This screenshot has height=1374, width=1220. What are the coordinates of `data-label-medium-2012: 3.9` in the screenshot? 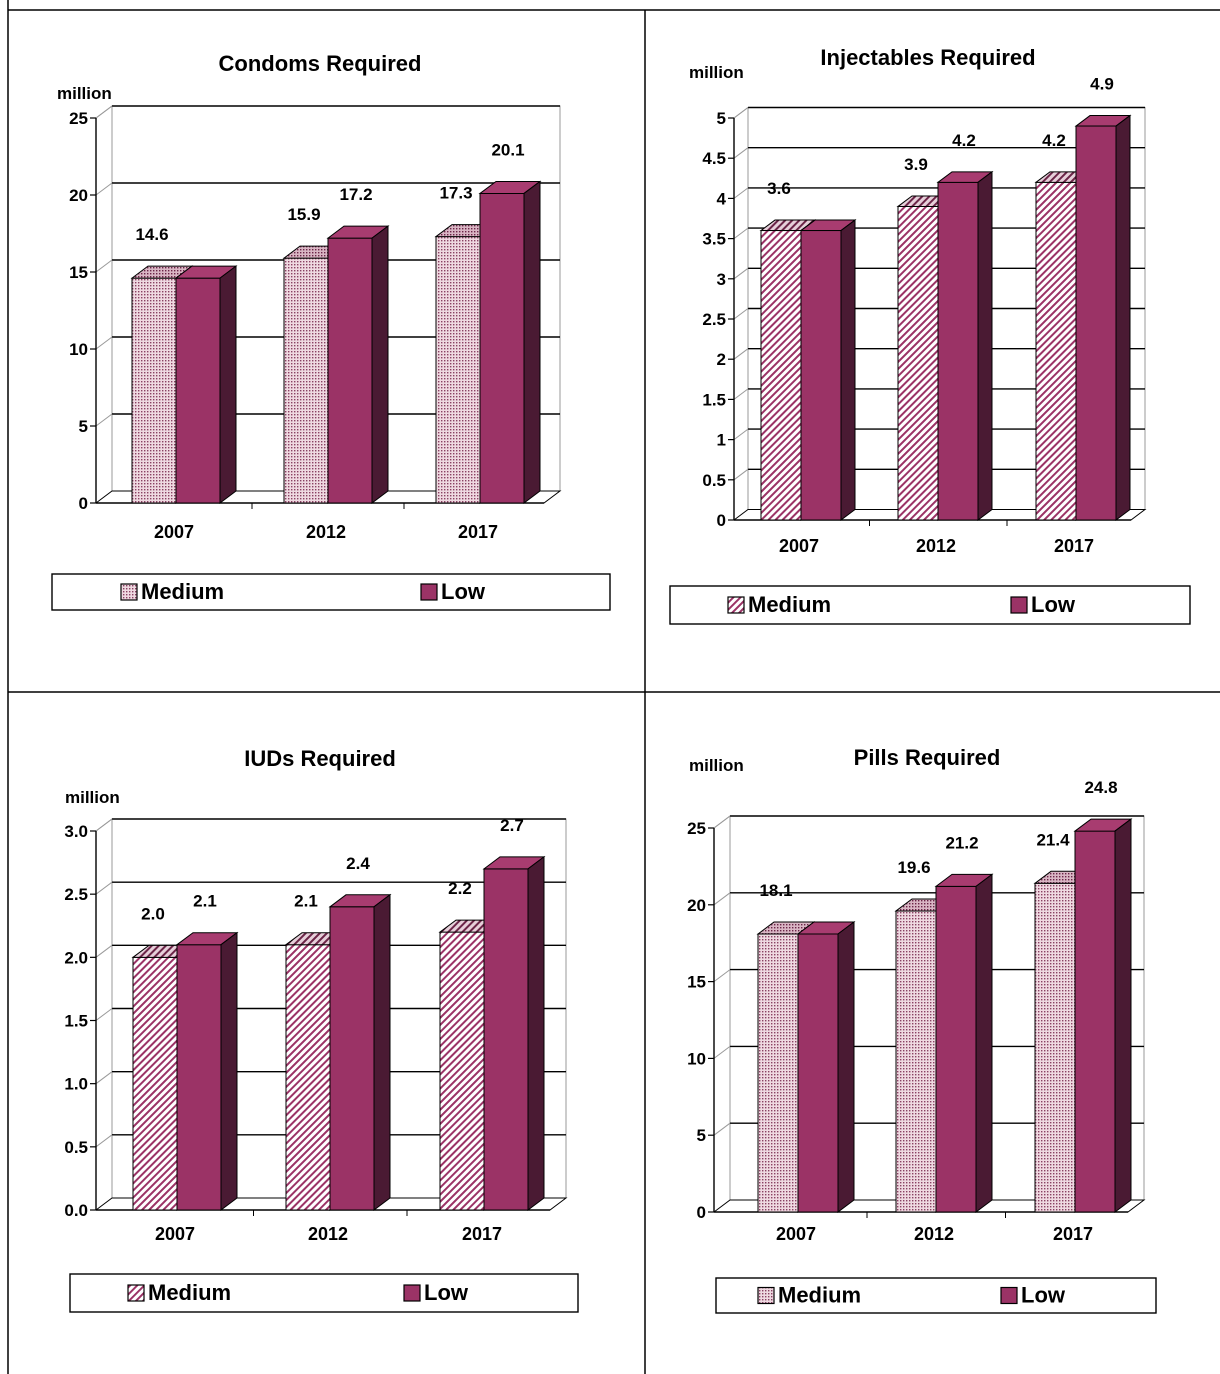 It's located at (916, 164).